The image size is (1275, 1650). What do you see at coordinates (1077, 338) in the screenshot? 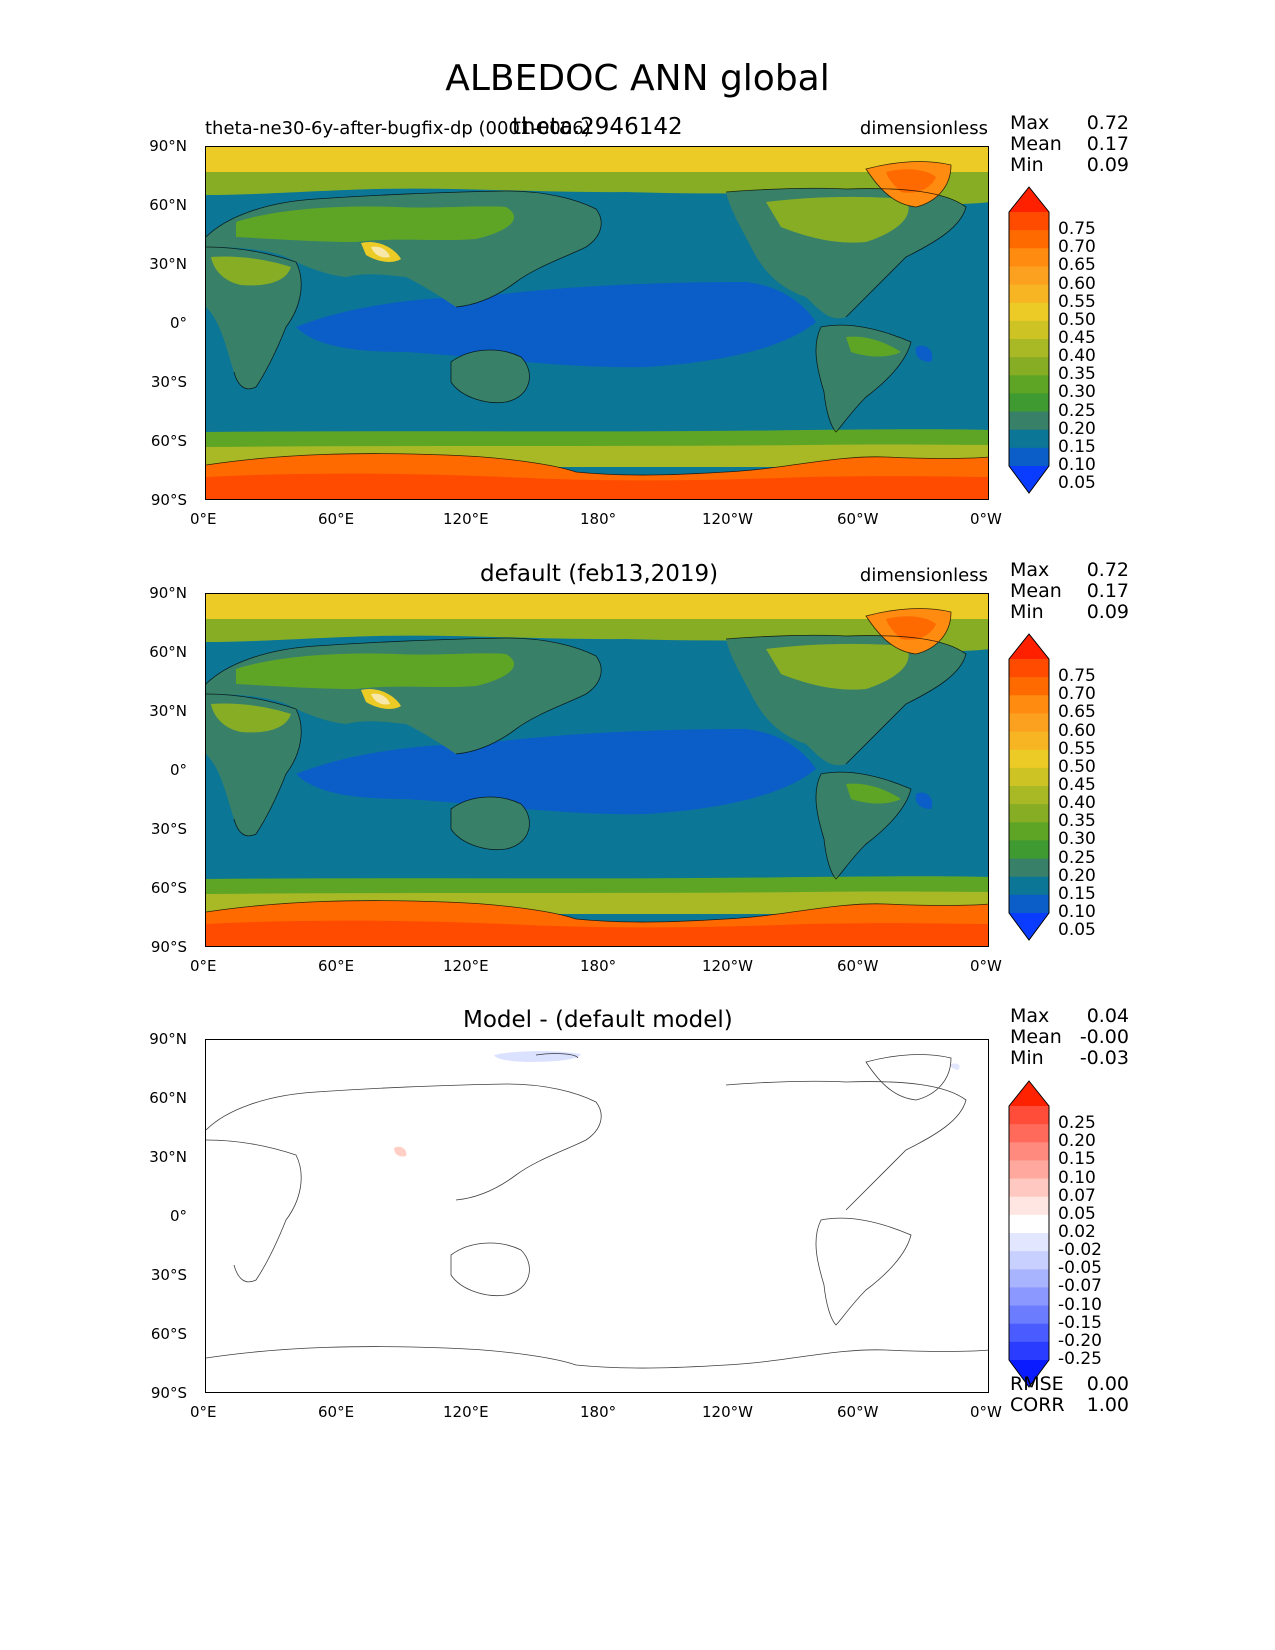
I see `colorbar-tick-label: 0.45` at bounding box center [1077, 338].